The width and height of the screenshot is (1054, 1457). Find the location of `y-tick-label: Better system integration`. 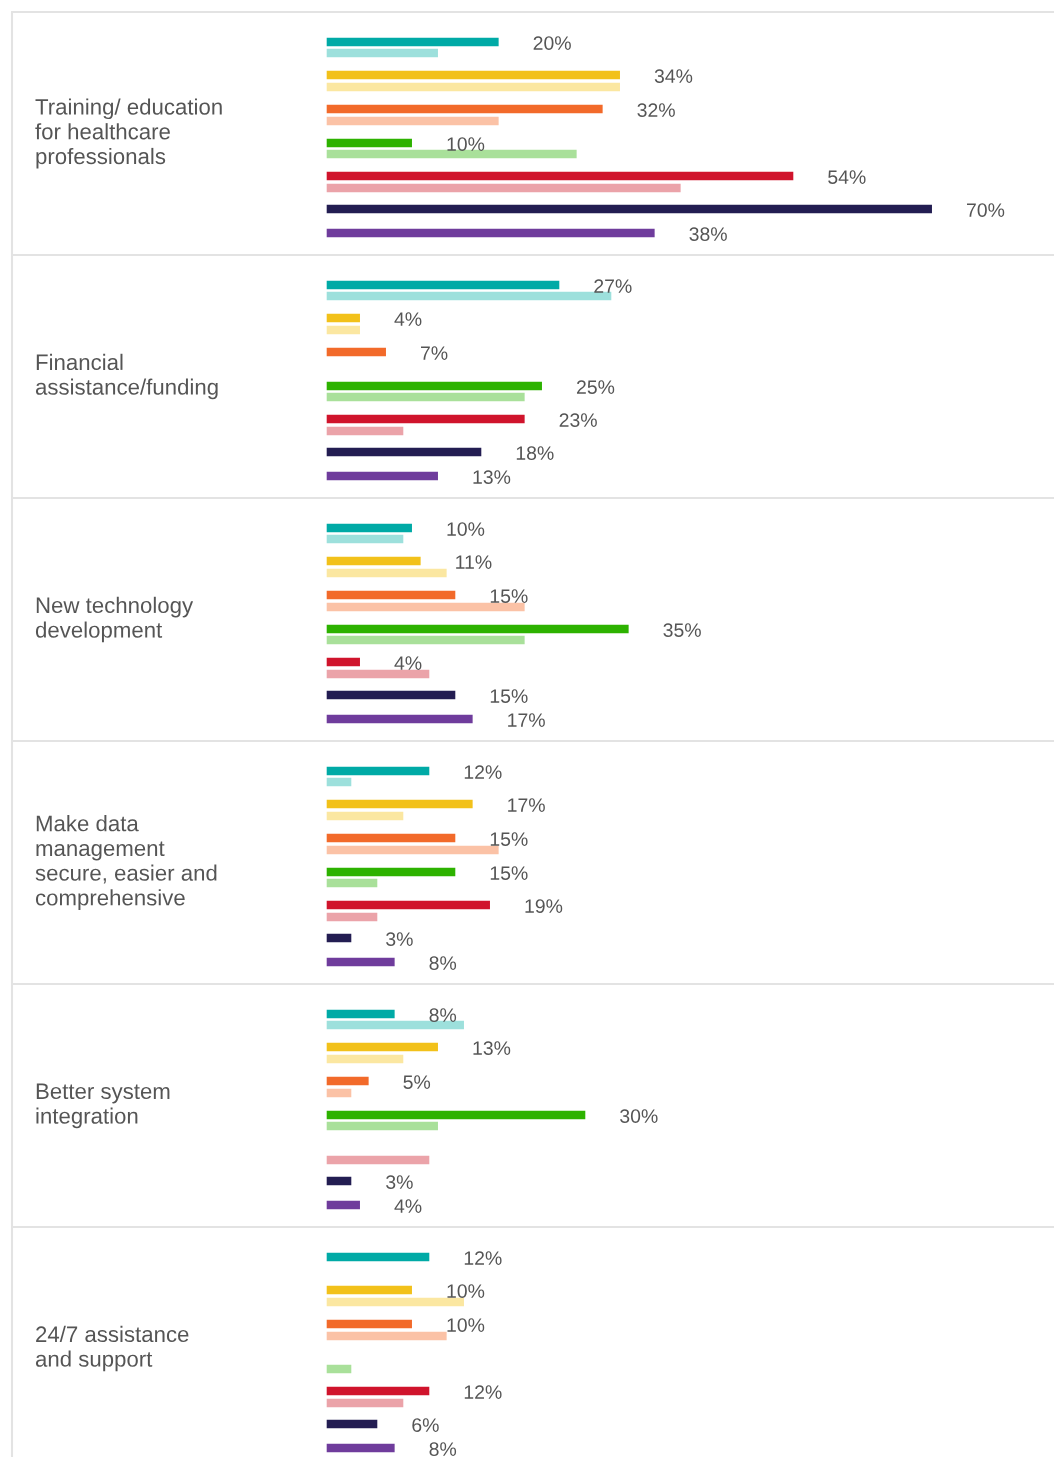

y-tick-label: Better system integration is located at coordinates (103, 1106).